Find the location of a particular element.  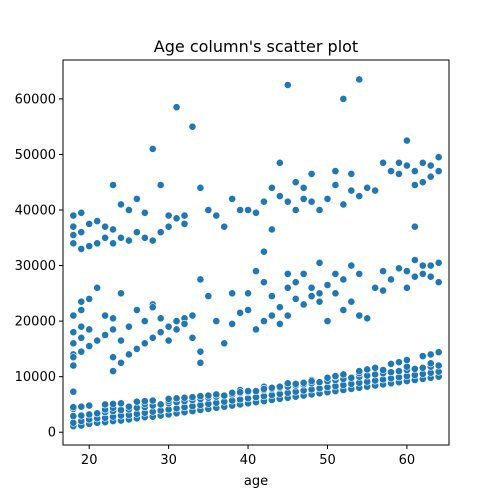

x-tick-label: 20 is located at coordinates (89, 460).